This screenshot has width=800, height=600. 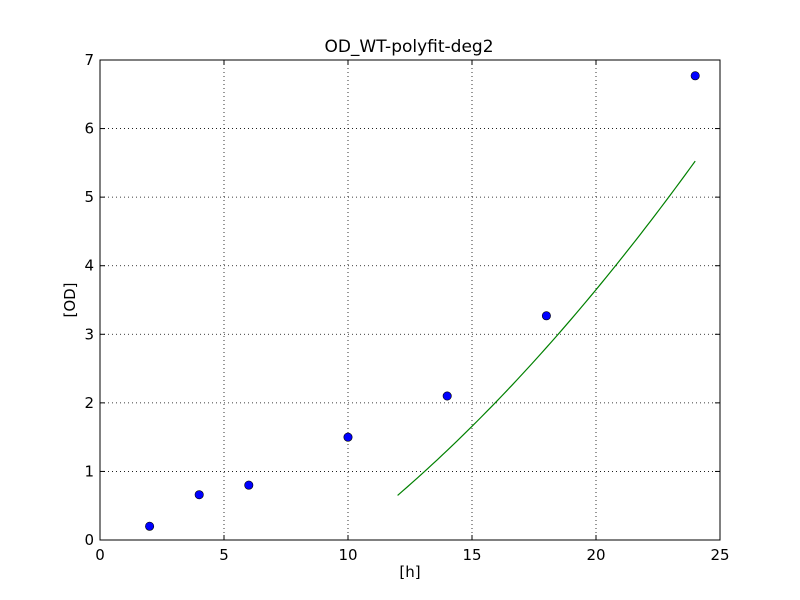 I want to click on x-axis-label: [h], so click(x=409, y=572).